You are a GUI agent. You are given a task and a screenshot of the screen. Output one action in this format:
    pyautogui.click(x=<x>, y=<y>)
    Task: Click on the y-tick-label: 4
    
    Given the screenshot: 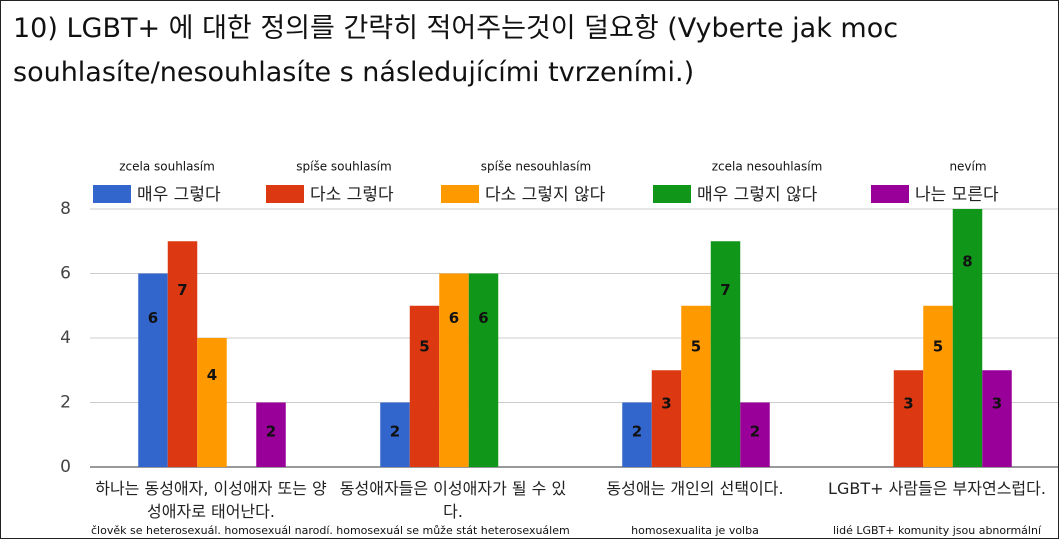 What is the action you would take?
    pyautogui.click(x=65, y=338)
    